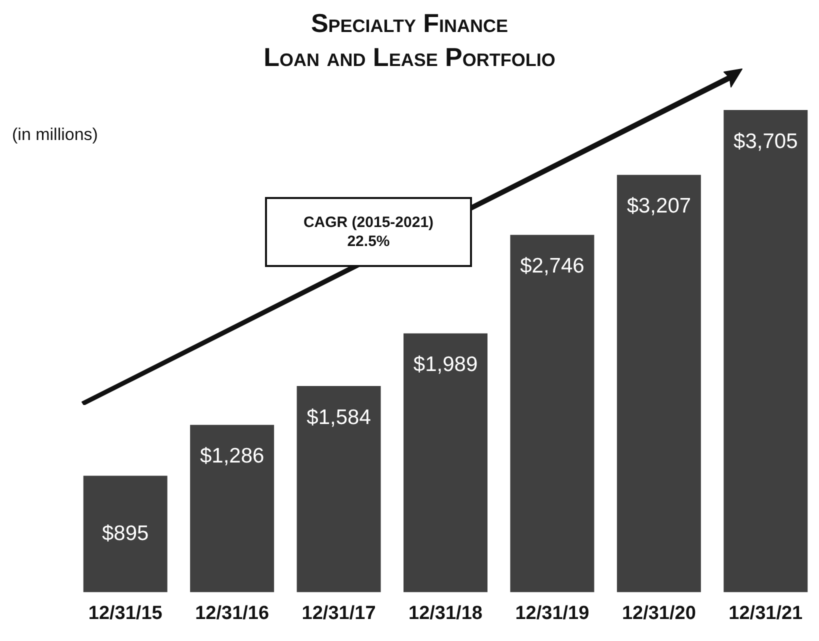 The width and height of the screenshot is (819, 641). I want to click on x-tick-label: 12/31/16, so click(232, 613).